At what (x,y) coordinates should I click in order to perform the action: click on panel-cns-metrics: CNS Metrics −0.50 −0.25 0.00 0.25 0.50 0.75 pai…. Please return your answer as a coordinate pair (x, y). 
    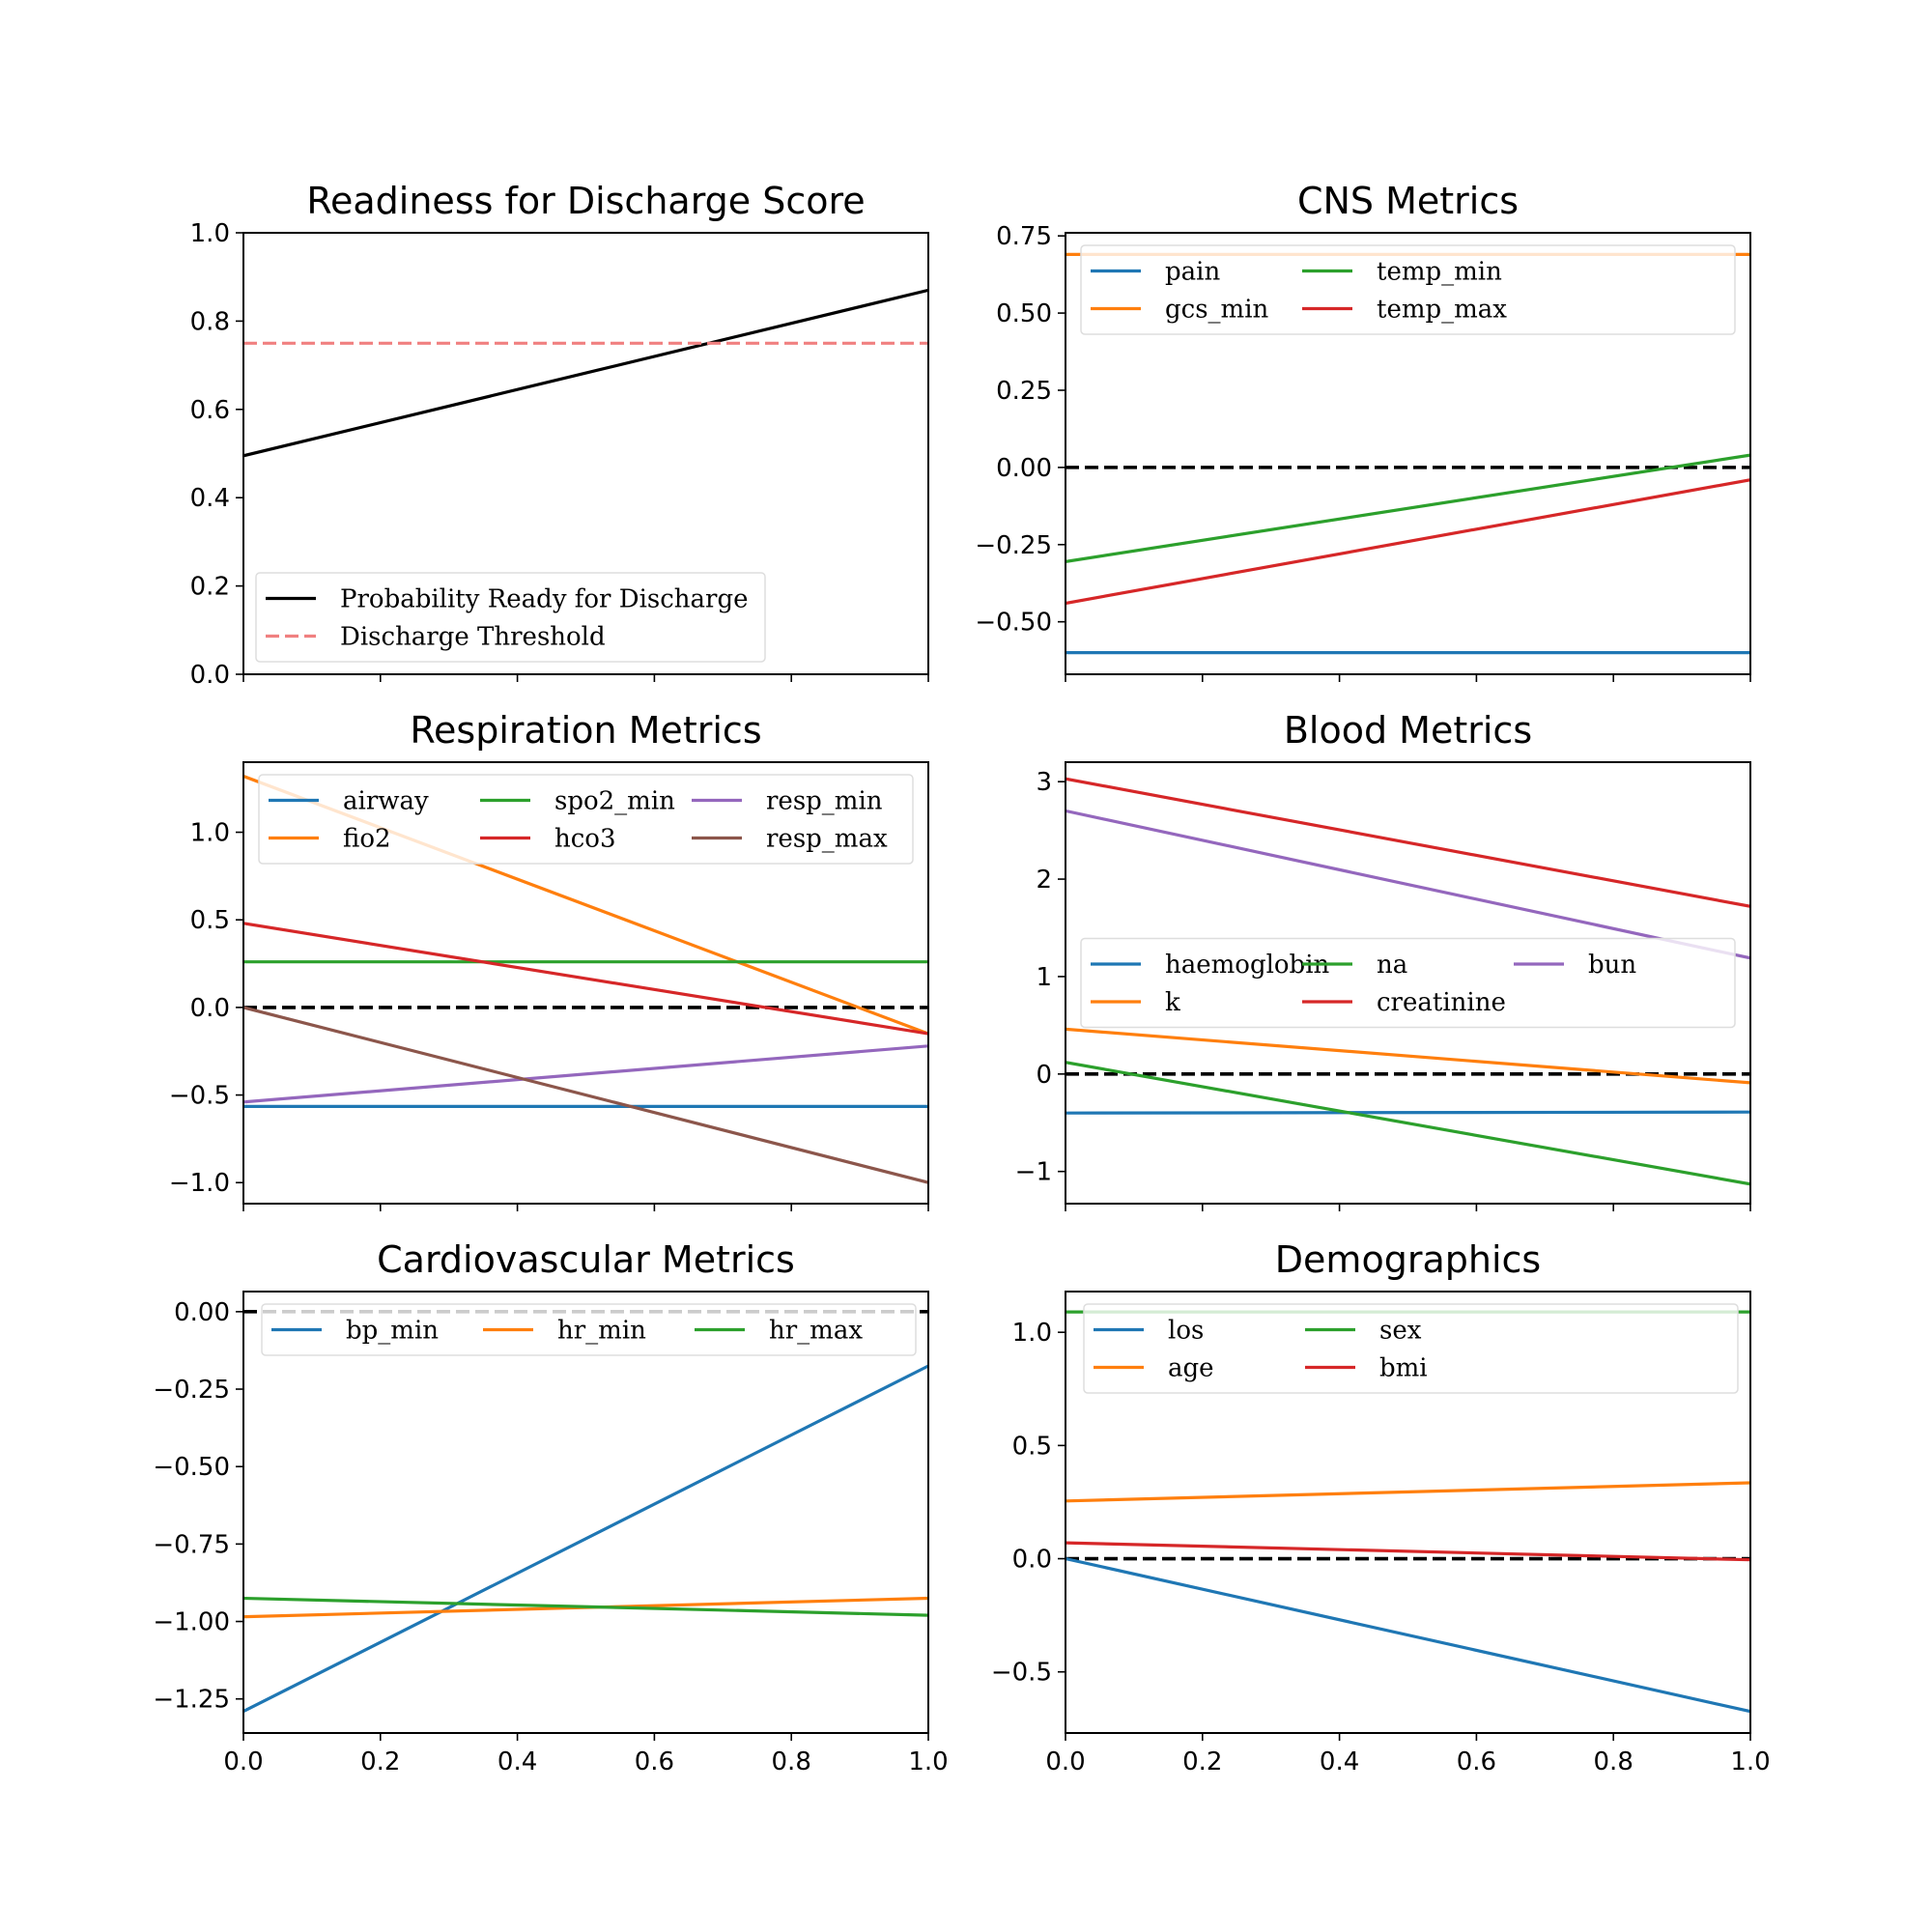
    Looking at the image, I should click on (1363, 431).